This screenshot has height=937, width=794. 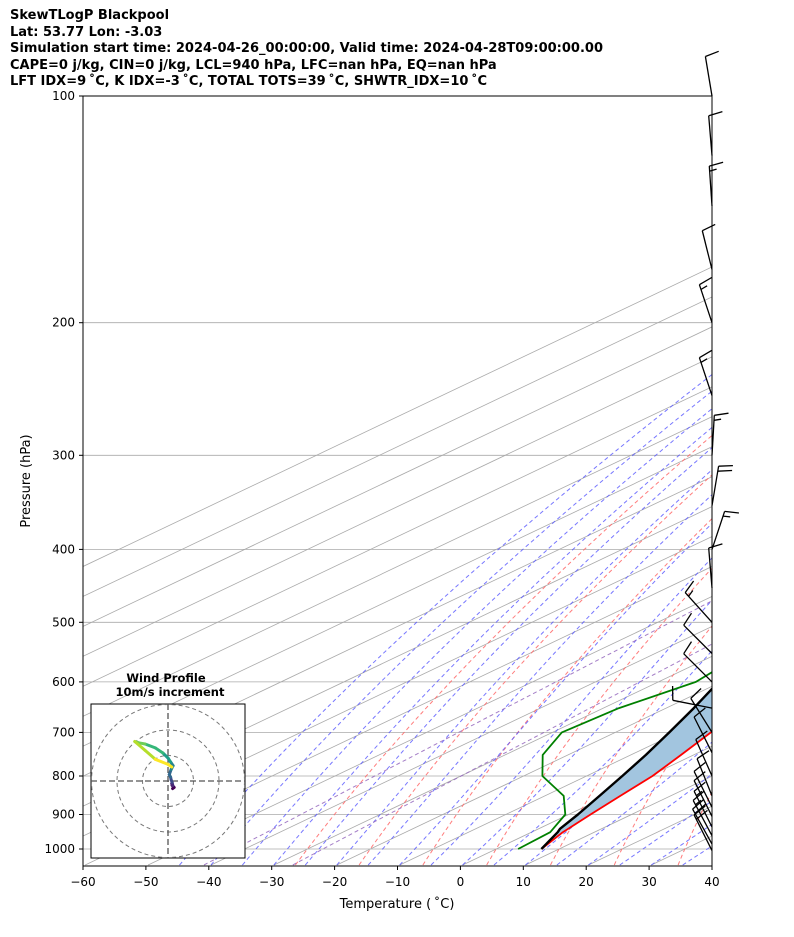 I want to click on dewpoint-line, so click(x=614, y=760).